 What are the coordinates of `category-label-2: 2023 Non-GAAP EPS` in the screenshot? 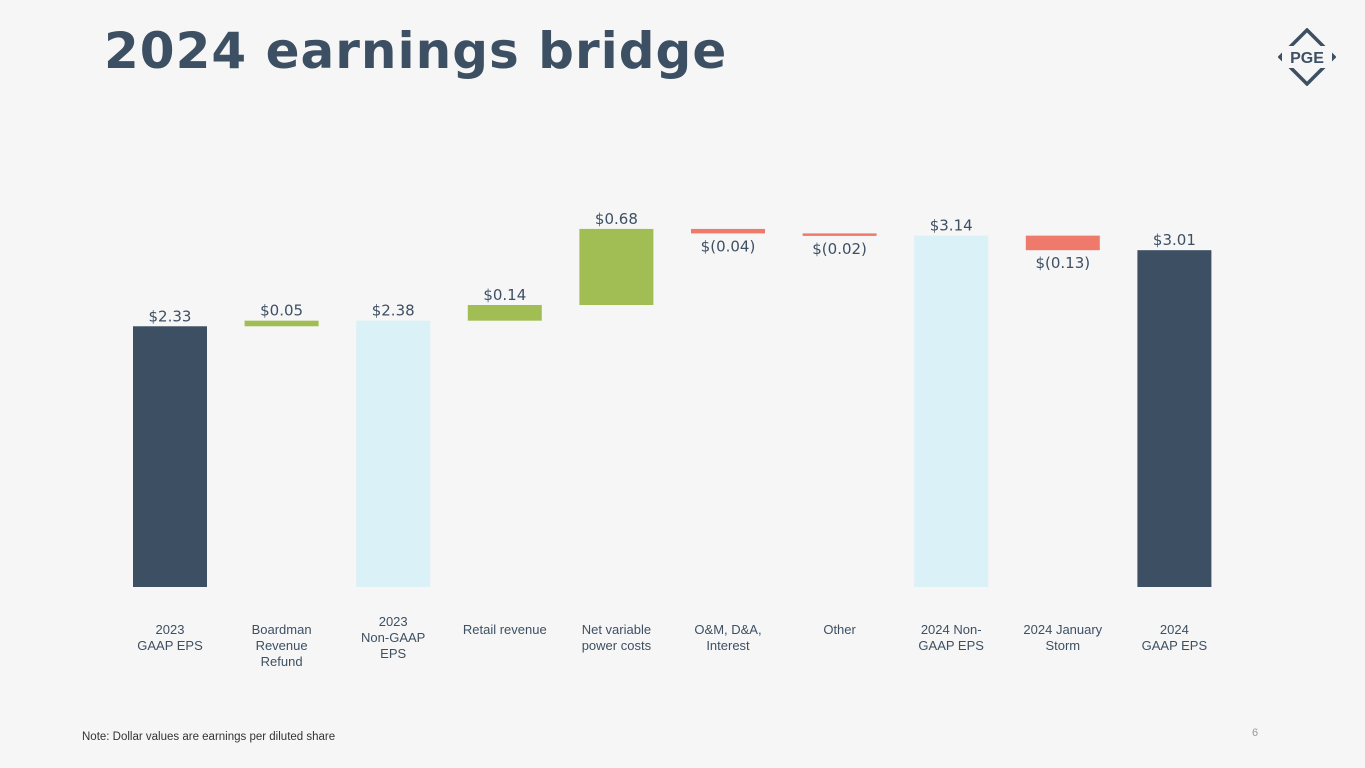 It's located at (393, 637).